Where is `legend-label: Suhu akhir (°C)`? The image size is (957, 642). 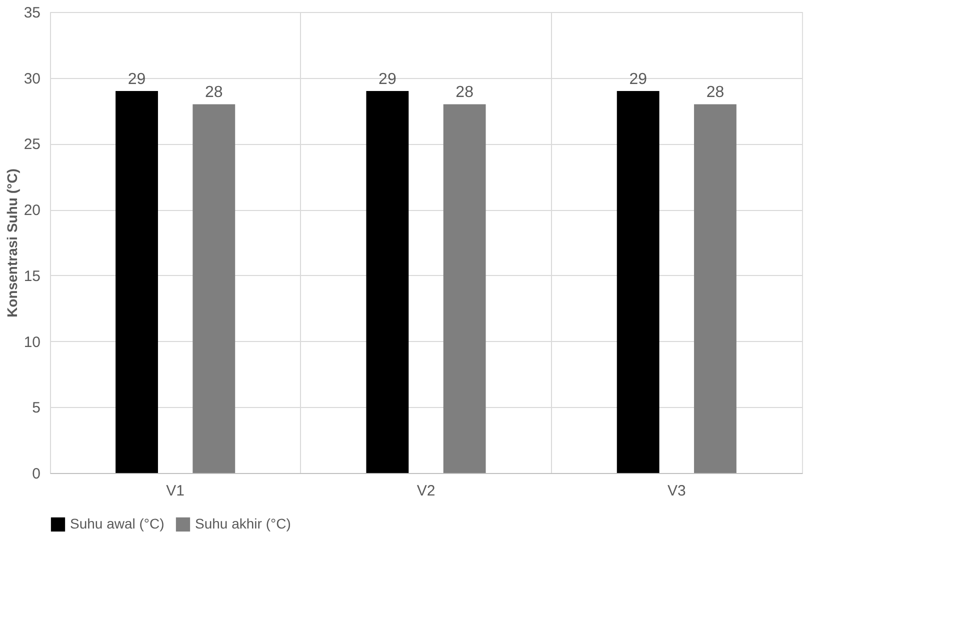 legend-label: Suhu akhir (°C) is located at coordinates (243, 523).